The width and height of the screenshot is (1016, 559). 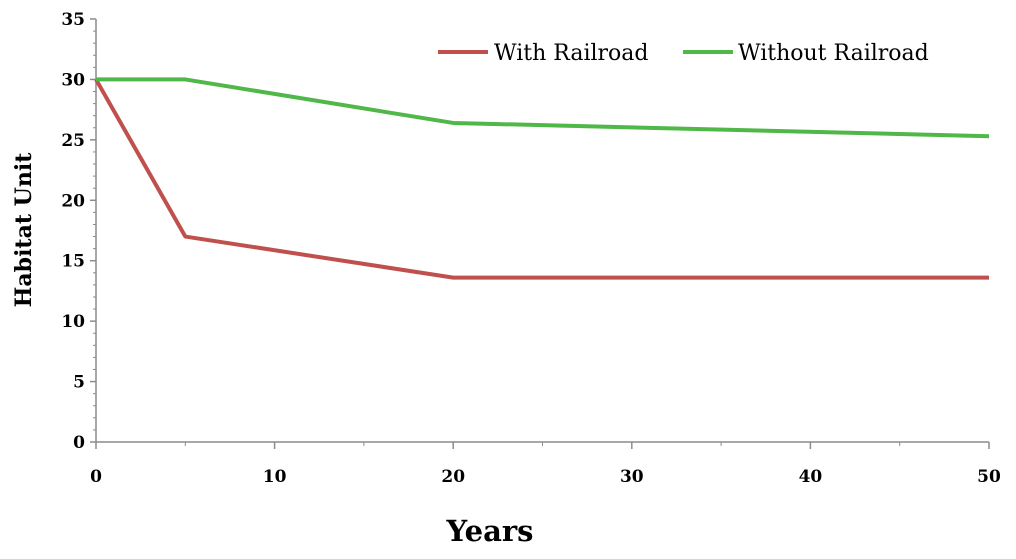 What do you see at coordinates (632, 477) in the screenshot?
I see `x-tick-label: 30` at bounding box center [632, 477].